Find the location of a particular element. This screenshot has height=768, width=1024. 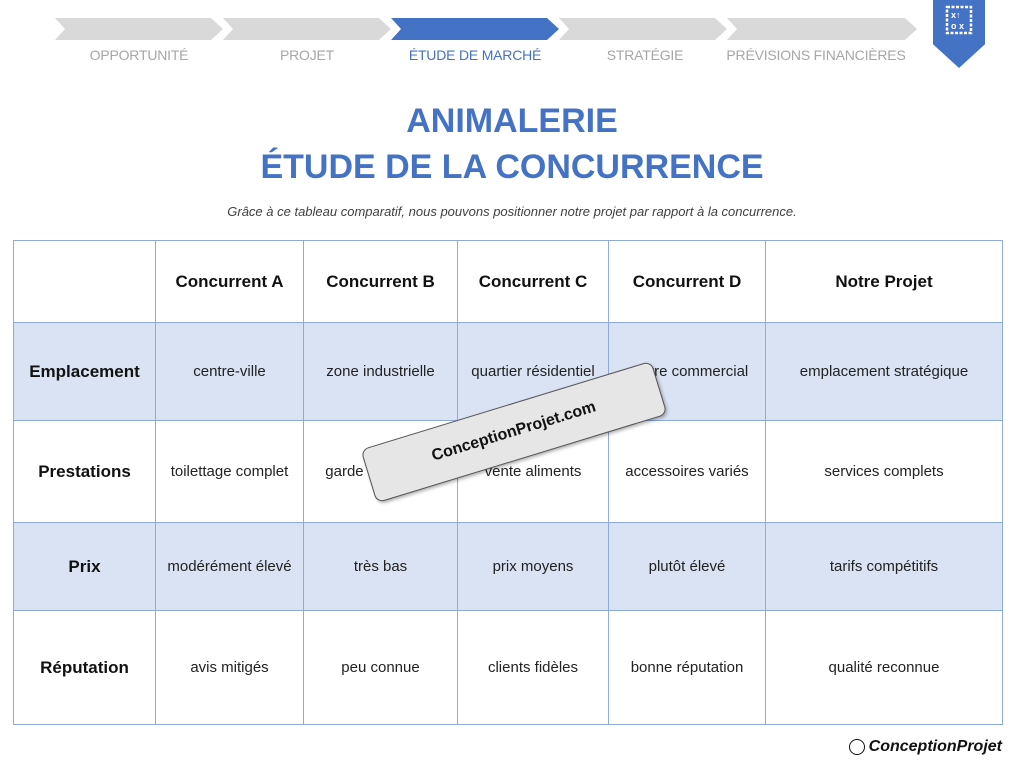

step-projet is located at coordinates (307, 29).